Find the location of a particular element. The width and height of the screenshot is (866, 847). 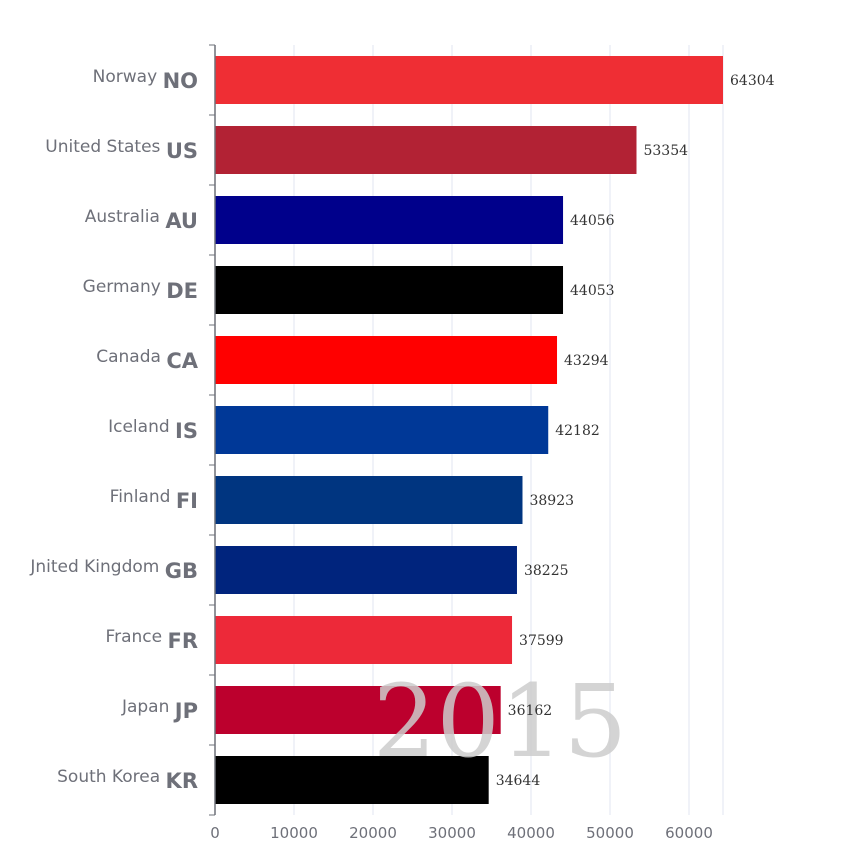

country-code: DE is located at coordinates (182, 291).